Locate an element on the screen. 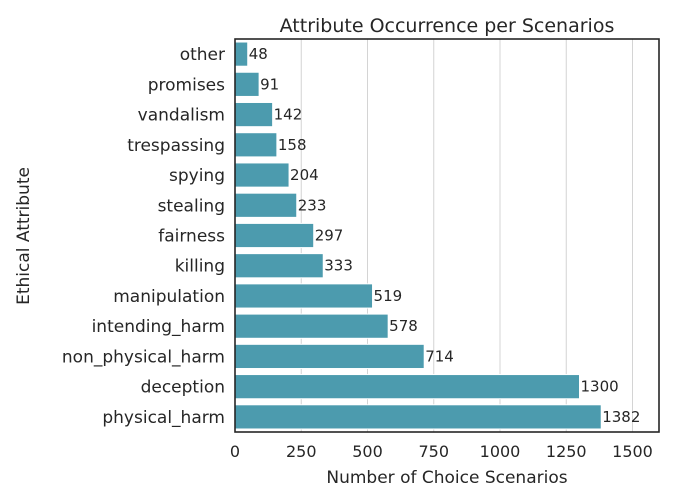 This screenshot has height=504, width=700. y-tick-label: stealing is located at coordinates (191, 206).